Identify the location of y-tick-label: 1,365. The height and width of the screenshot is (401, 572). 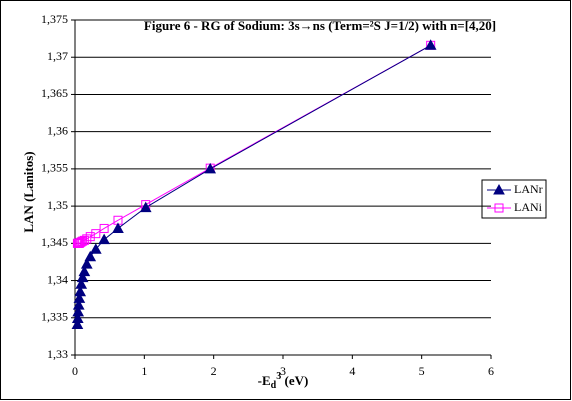
(54, 93).